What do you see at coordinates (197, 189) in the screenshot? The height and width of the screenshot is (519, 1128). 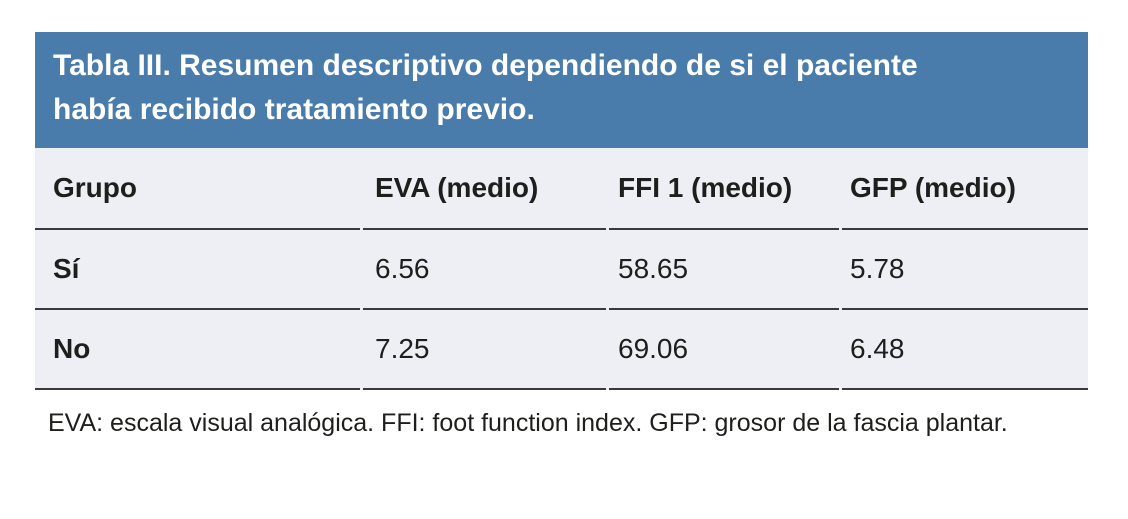 I see `column-header-grupo: Grupo` at bounding box center [197, 189].